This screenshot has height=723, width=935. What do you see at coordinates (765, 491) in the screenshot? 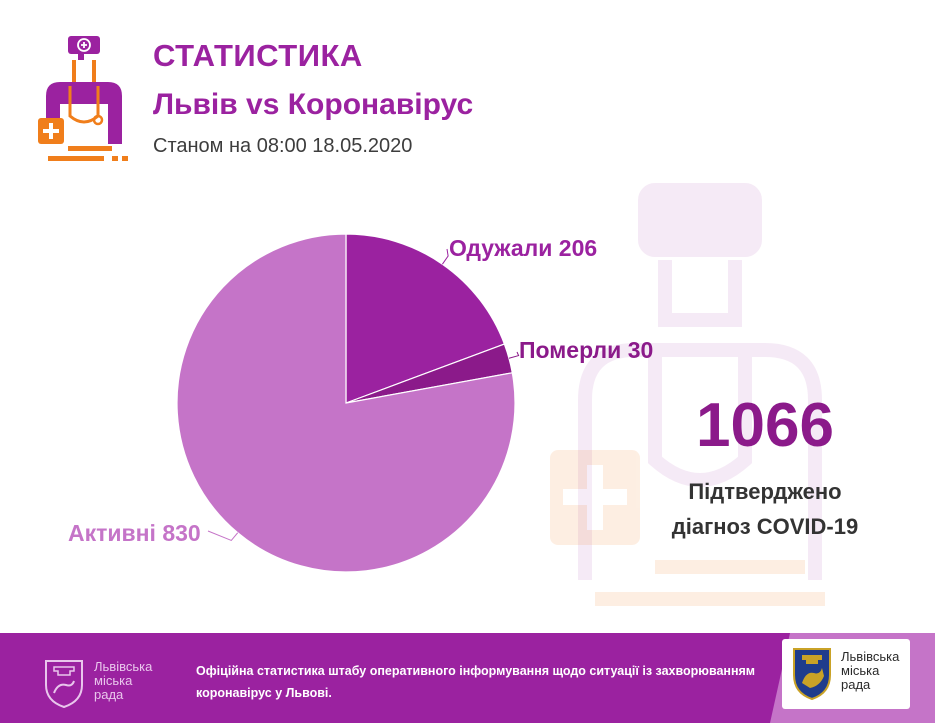
I see `confirmed-line-1: Підтверджено` at bounding box center [765, 491].